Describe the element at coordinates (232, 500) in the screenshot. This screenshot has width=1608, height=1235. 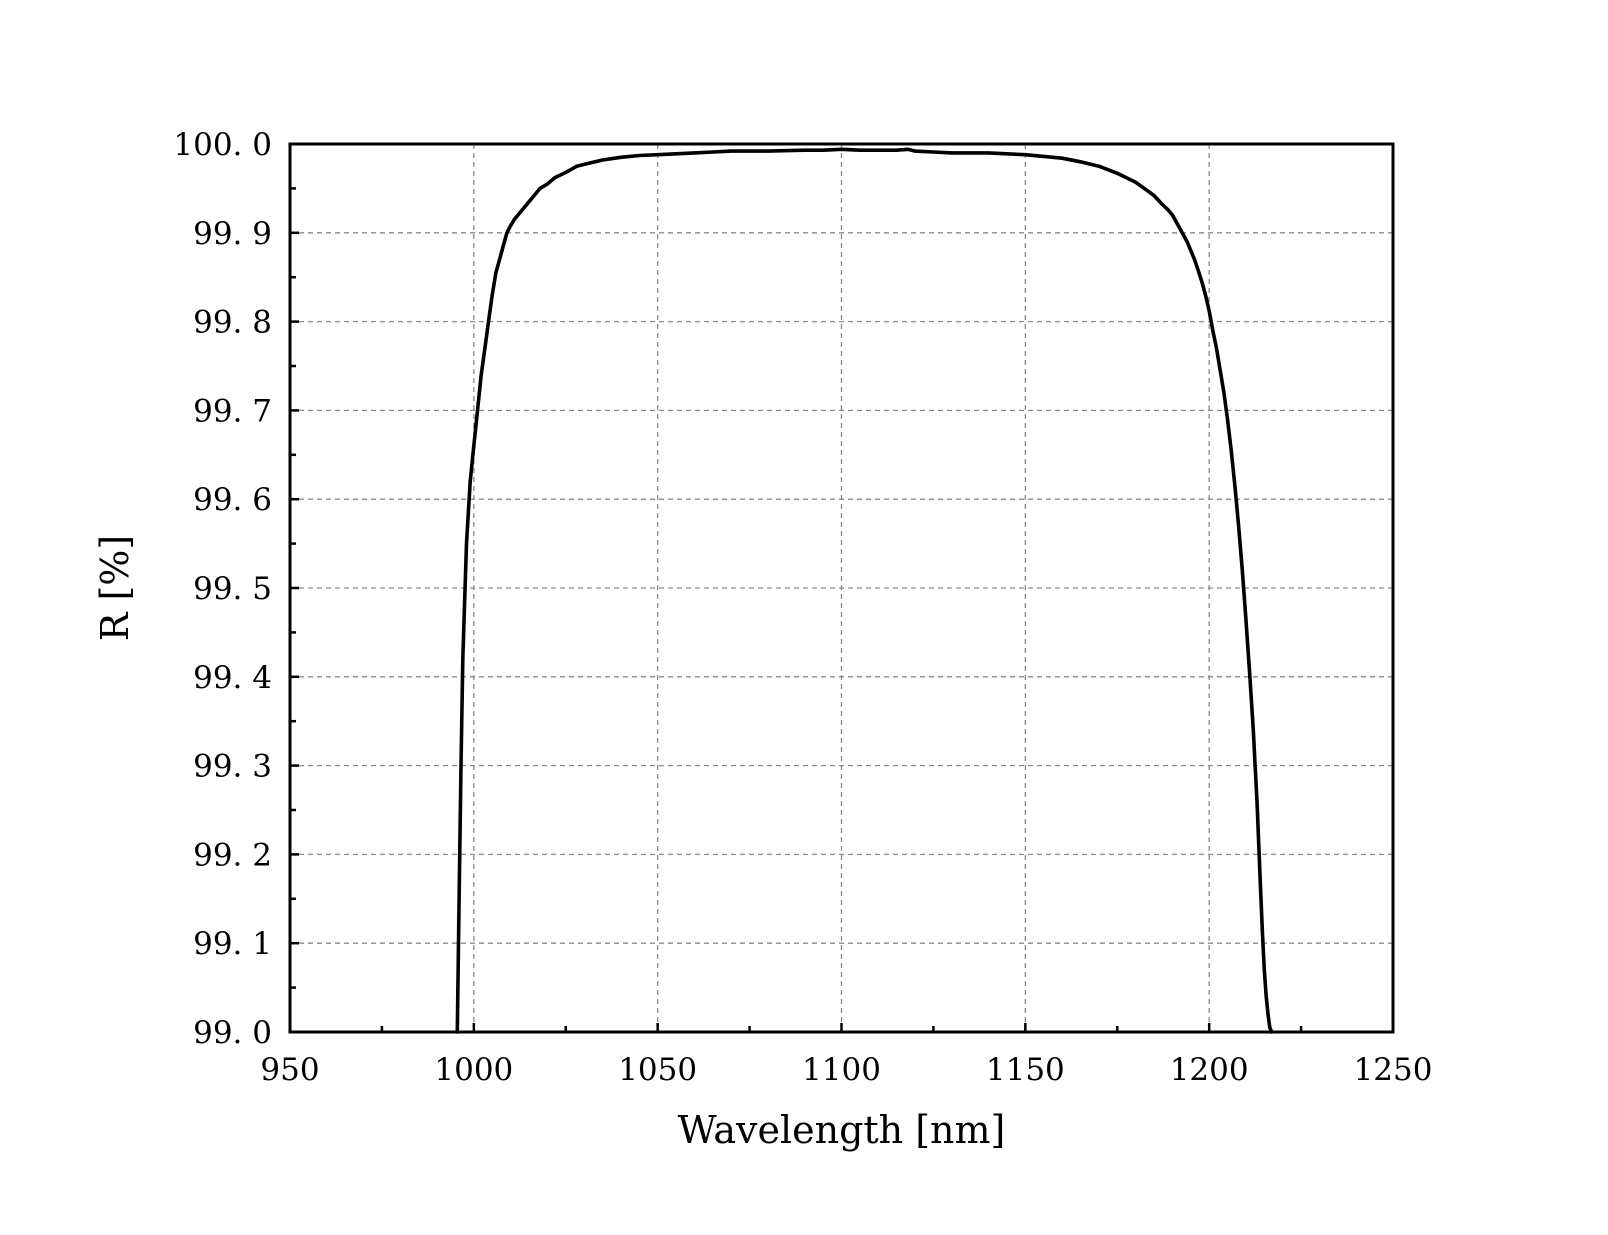
I see `y-tick-label: 99. 6` at that location.